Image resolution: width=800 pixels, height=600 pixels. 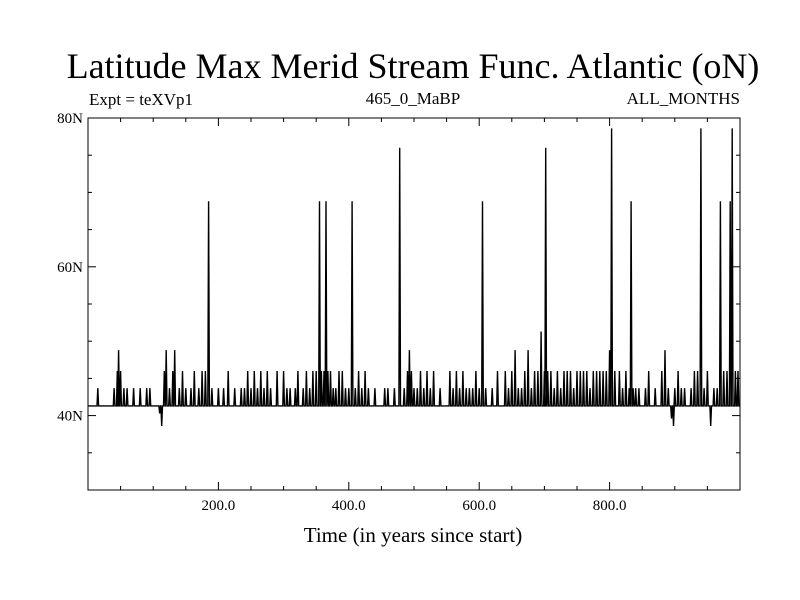 What do you see at coordinates (413, 535) in the screenshot?
I see `x-axis-label: Time (in years since start)` at bounding box center [413, 535].